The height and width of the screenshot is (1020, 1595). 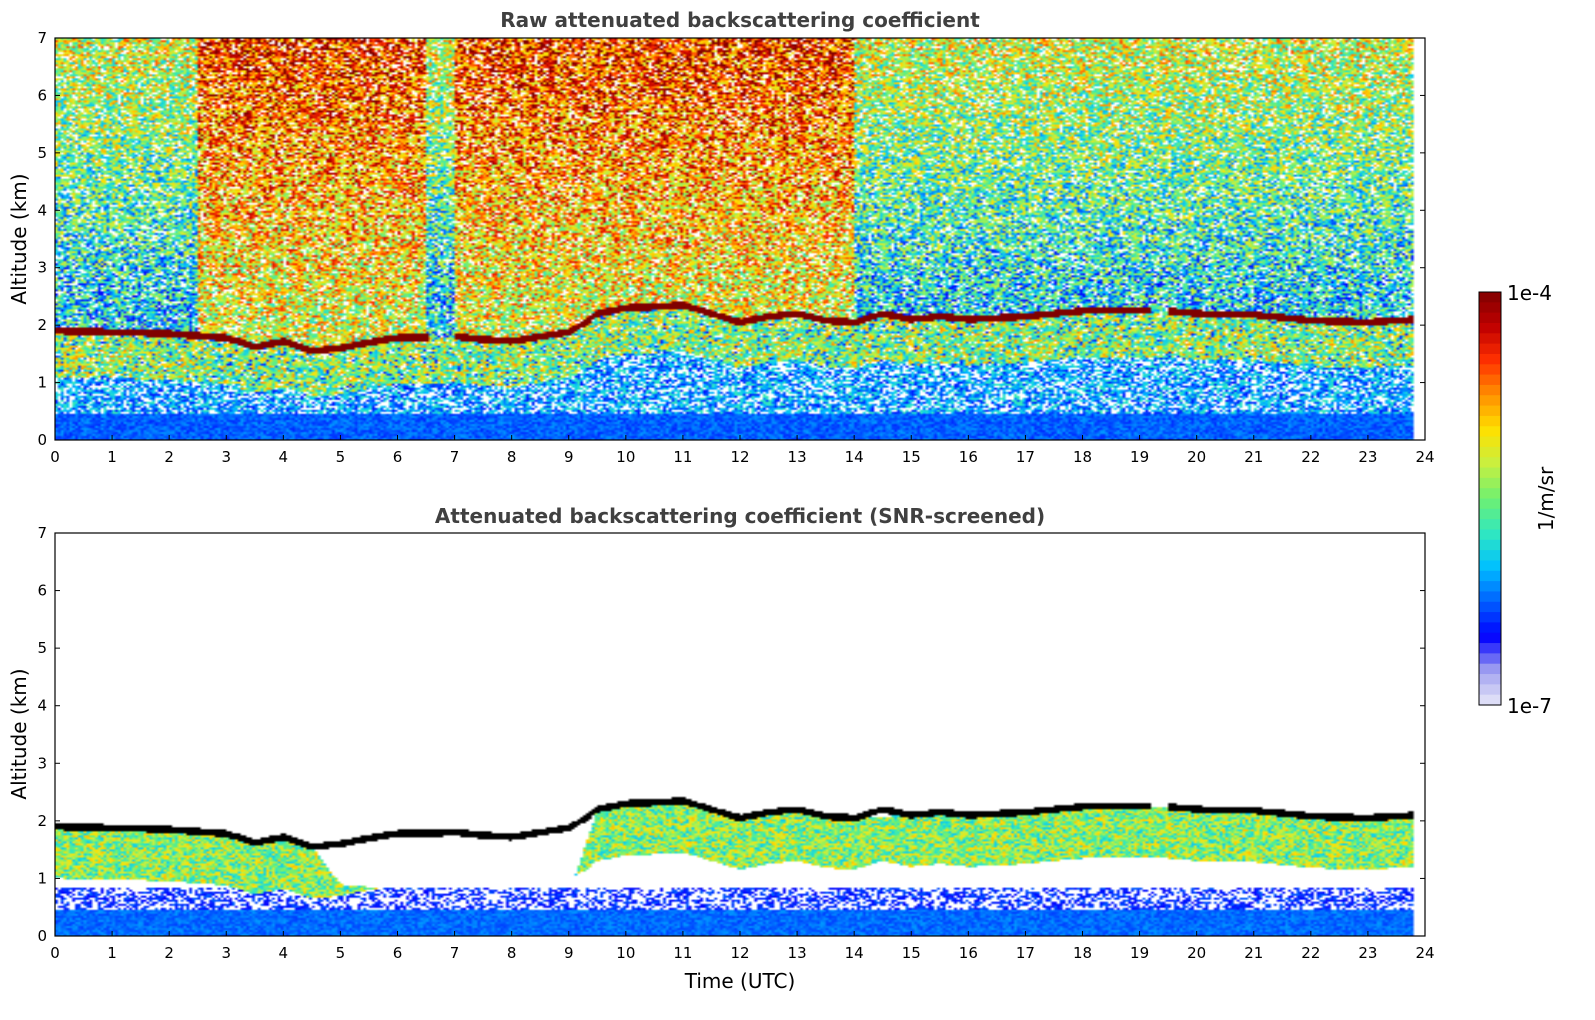 I want to click on y-tick-label: 6, so click(x=42, y=591).